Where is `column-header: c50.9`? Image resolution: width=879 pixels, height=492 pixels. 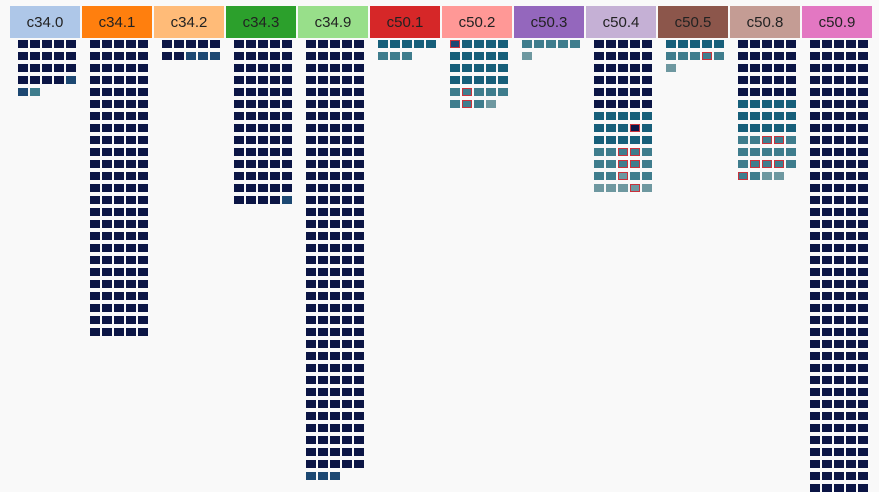
column-header: c50.9 is located at coordinates (837, 22).